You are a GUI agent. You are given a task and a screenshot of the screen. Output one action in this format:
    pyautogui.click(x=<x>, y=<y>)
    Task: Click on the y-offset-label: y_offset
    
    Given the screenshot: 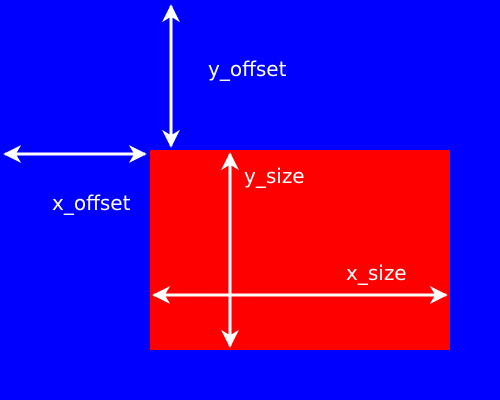 What is the action you would take?
    pyautogui.click(x=247, y=69)
    